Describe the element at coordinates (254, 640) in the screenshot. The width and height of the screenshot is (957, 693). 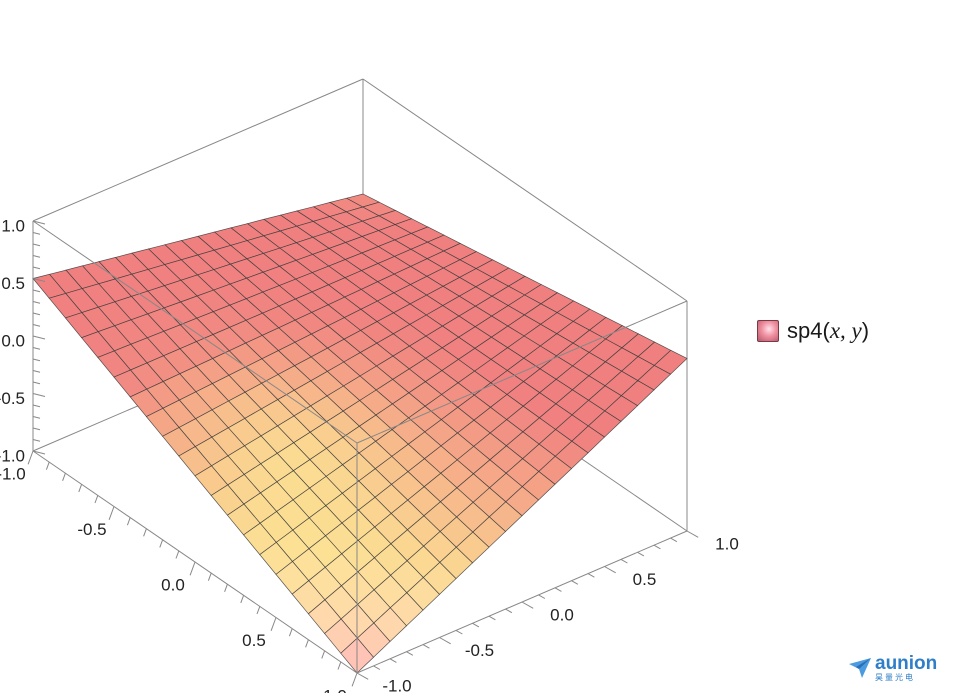
I see `x-tick-label: 0.5` at that location.